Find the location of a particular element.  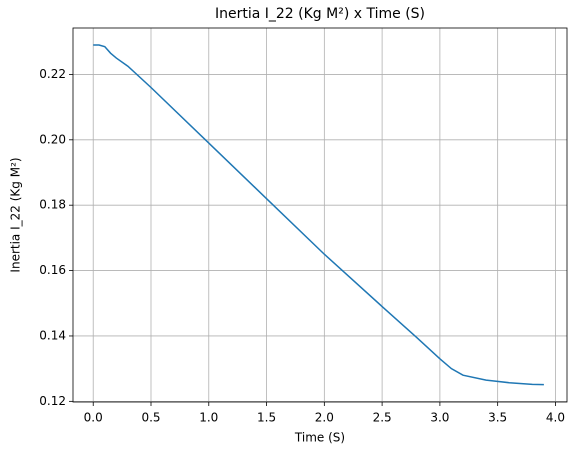

y-tick-label: 0.14 is located at coordinates (52, 335).